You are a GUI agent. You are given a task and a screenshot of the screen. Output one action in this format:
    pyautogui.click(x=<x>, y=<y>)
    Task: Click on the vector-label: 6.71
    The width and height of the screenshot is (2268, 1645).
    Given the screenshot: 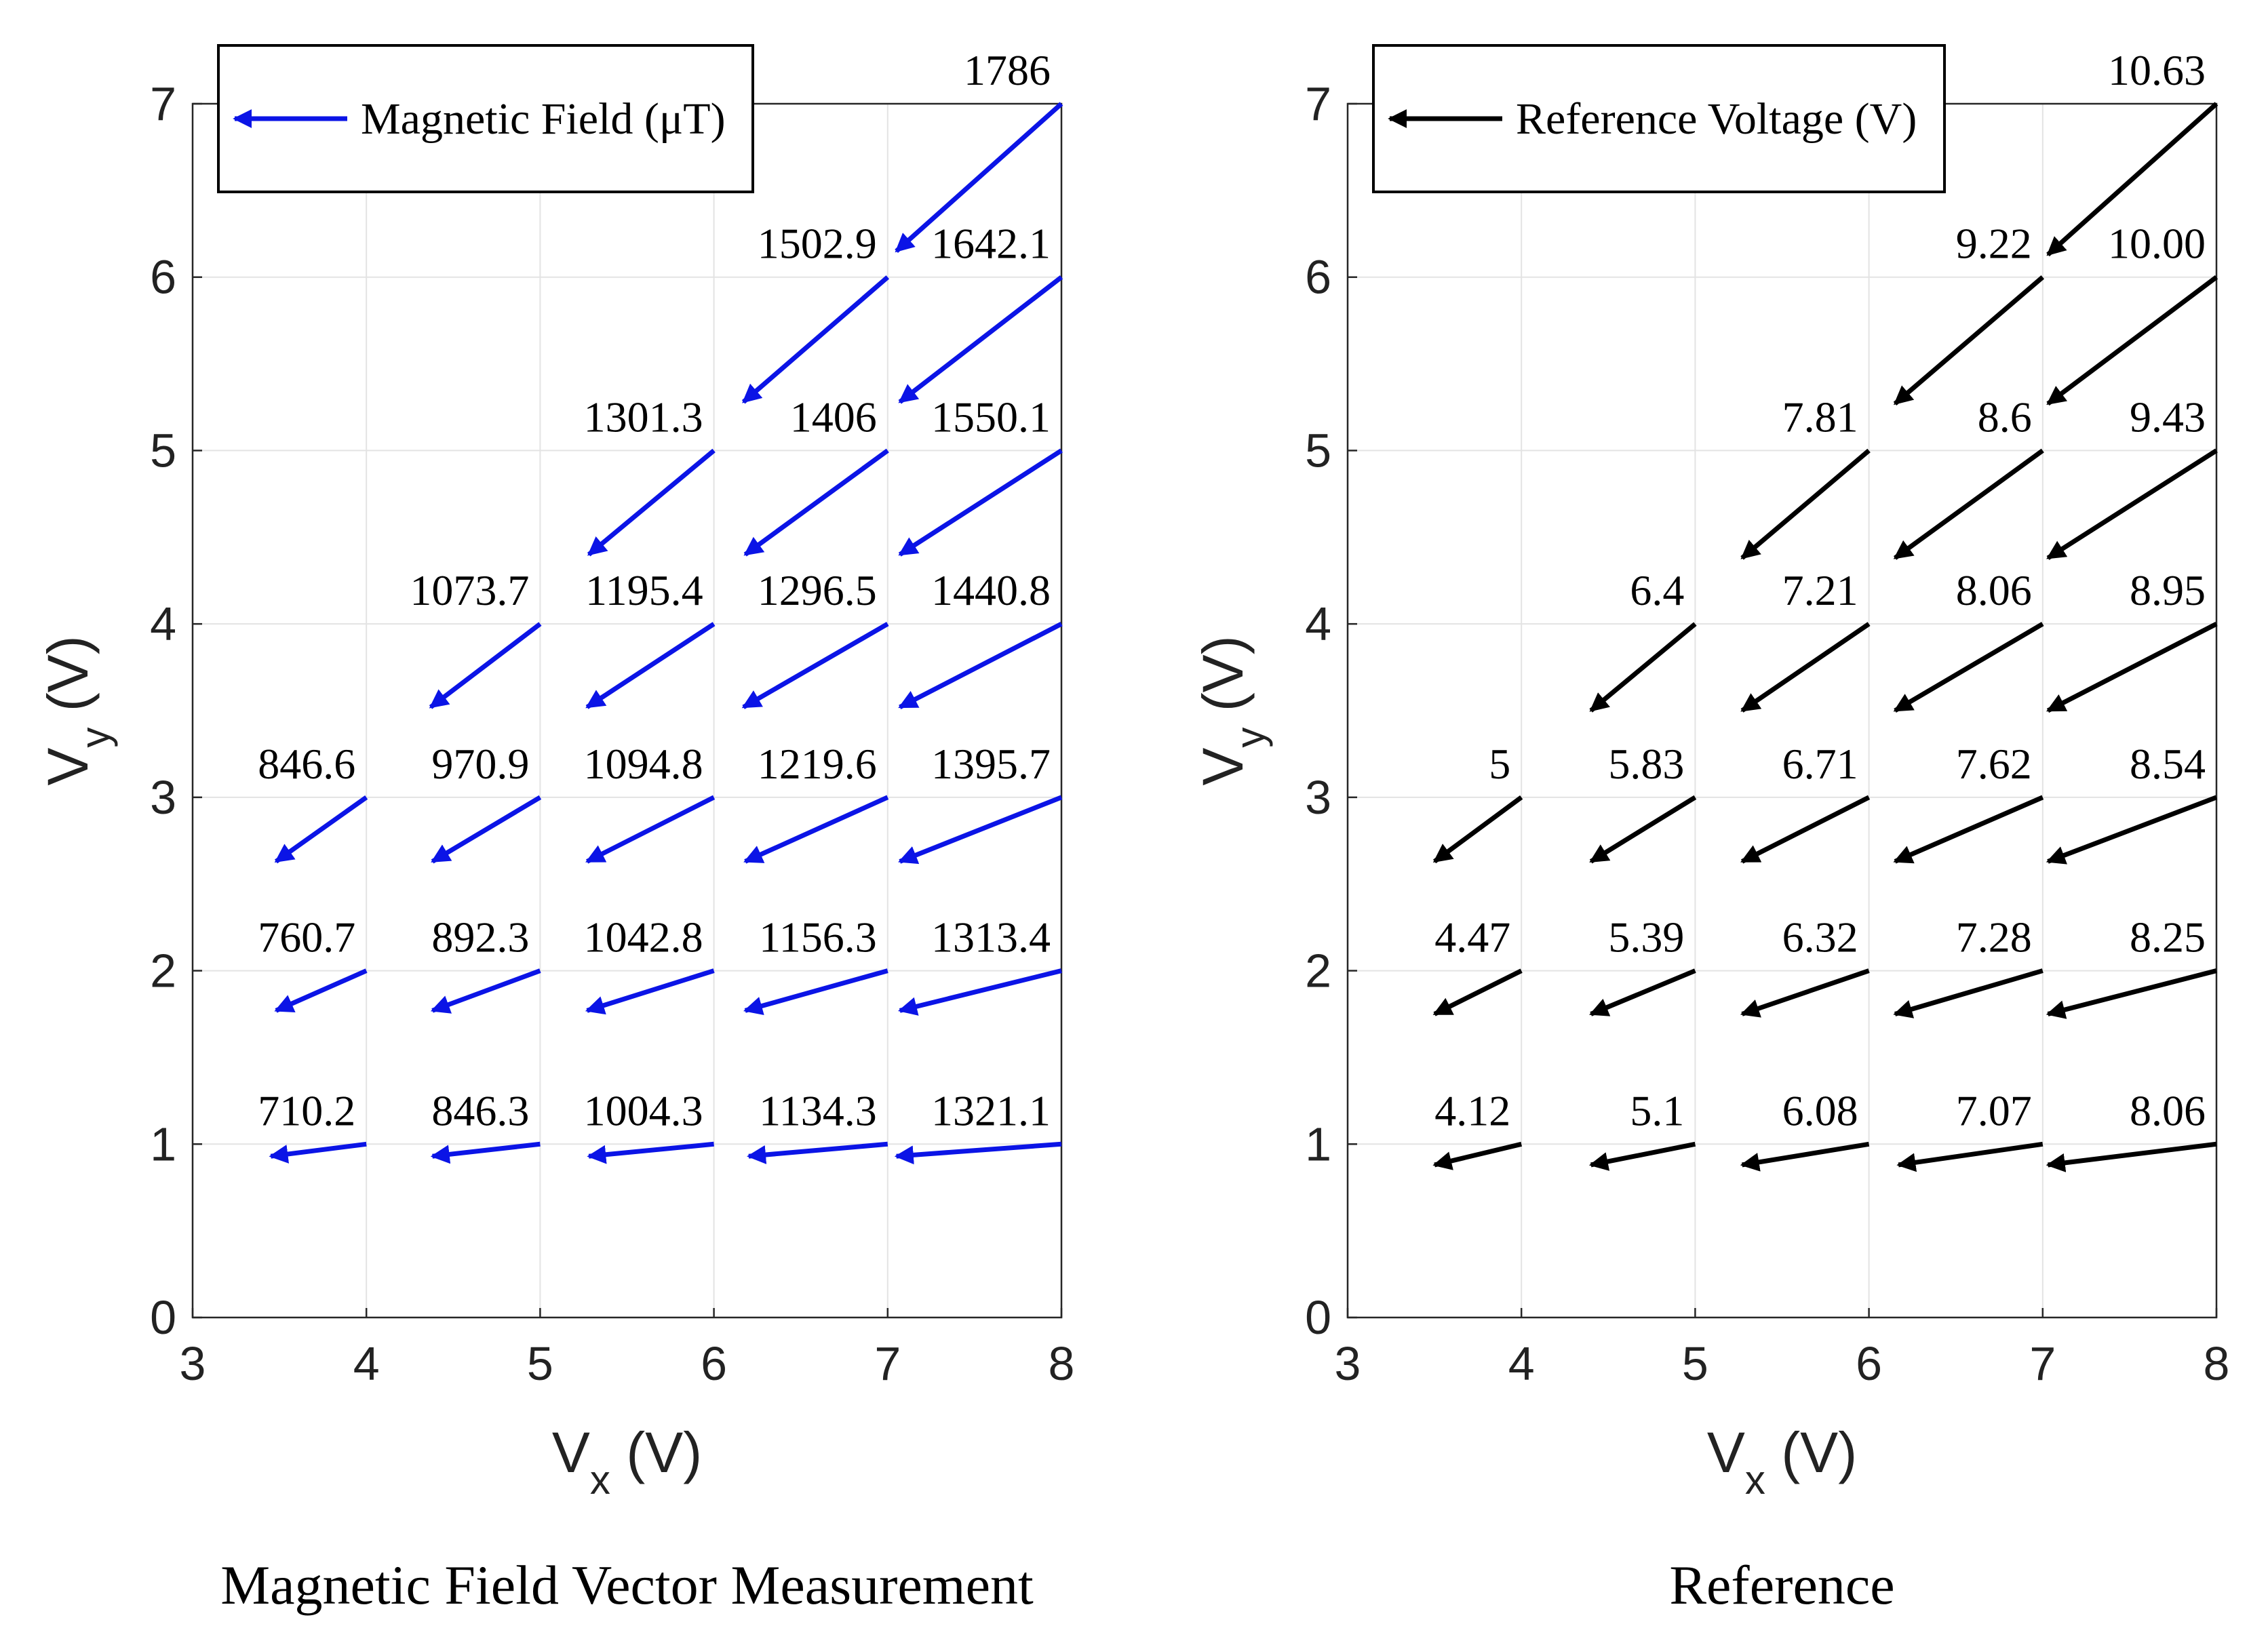 What is the action you would take?
    pyautogui.click(x=1820, y=764)
    